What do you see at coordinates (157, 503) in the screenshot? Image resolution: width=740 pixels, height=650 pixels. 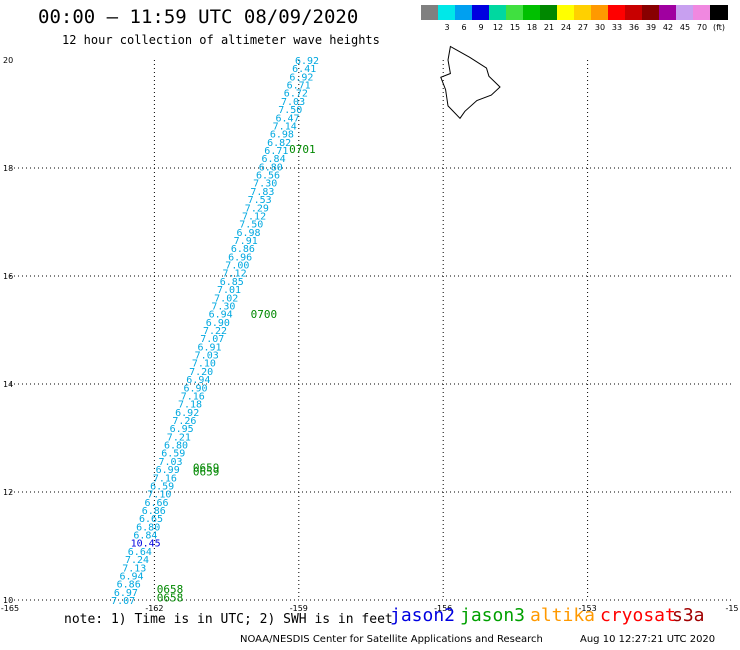 I see `wave-height-value: 6.66` at bounding box center [157, 503].